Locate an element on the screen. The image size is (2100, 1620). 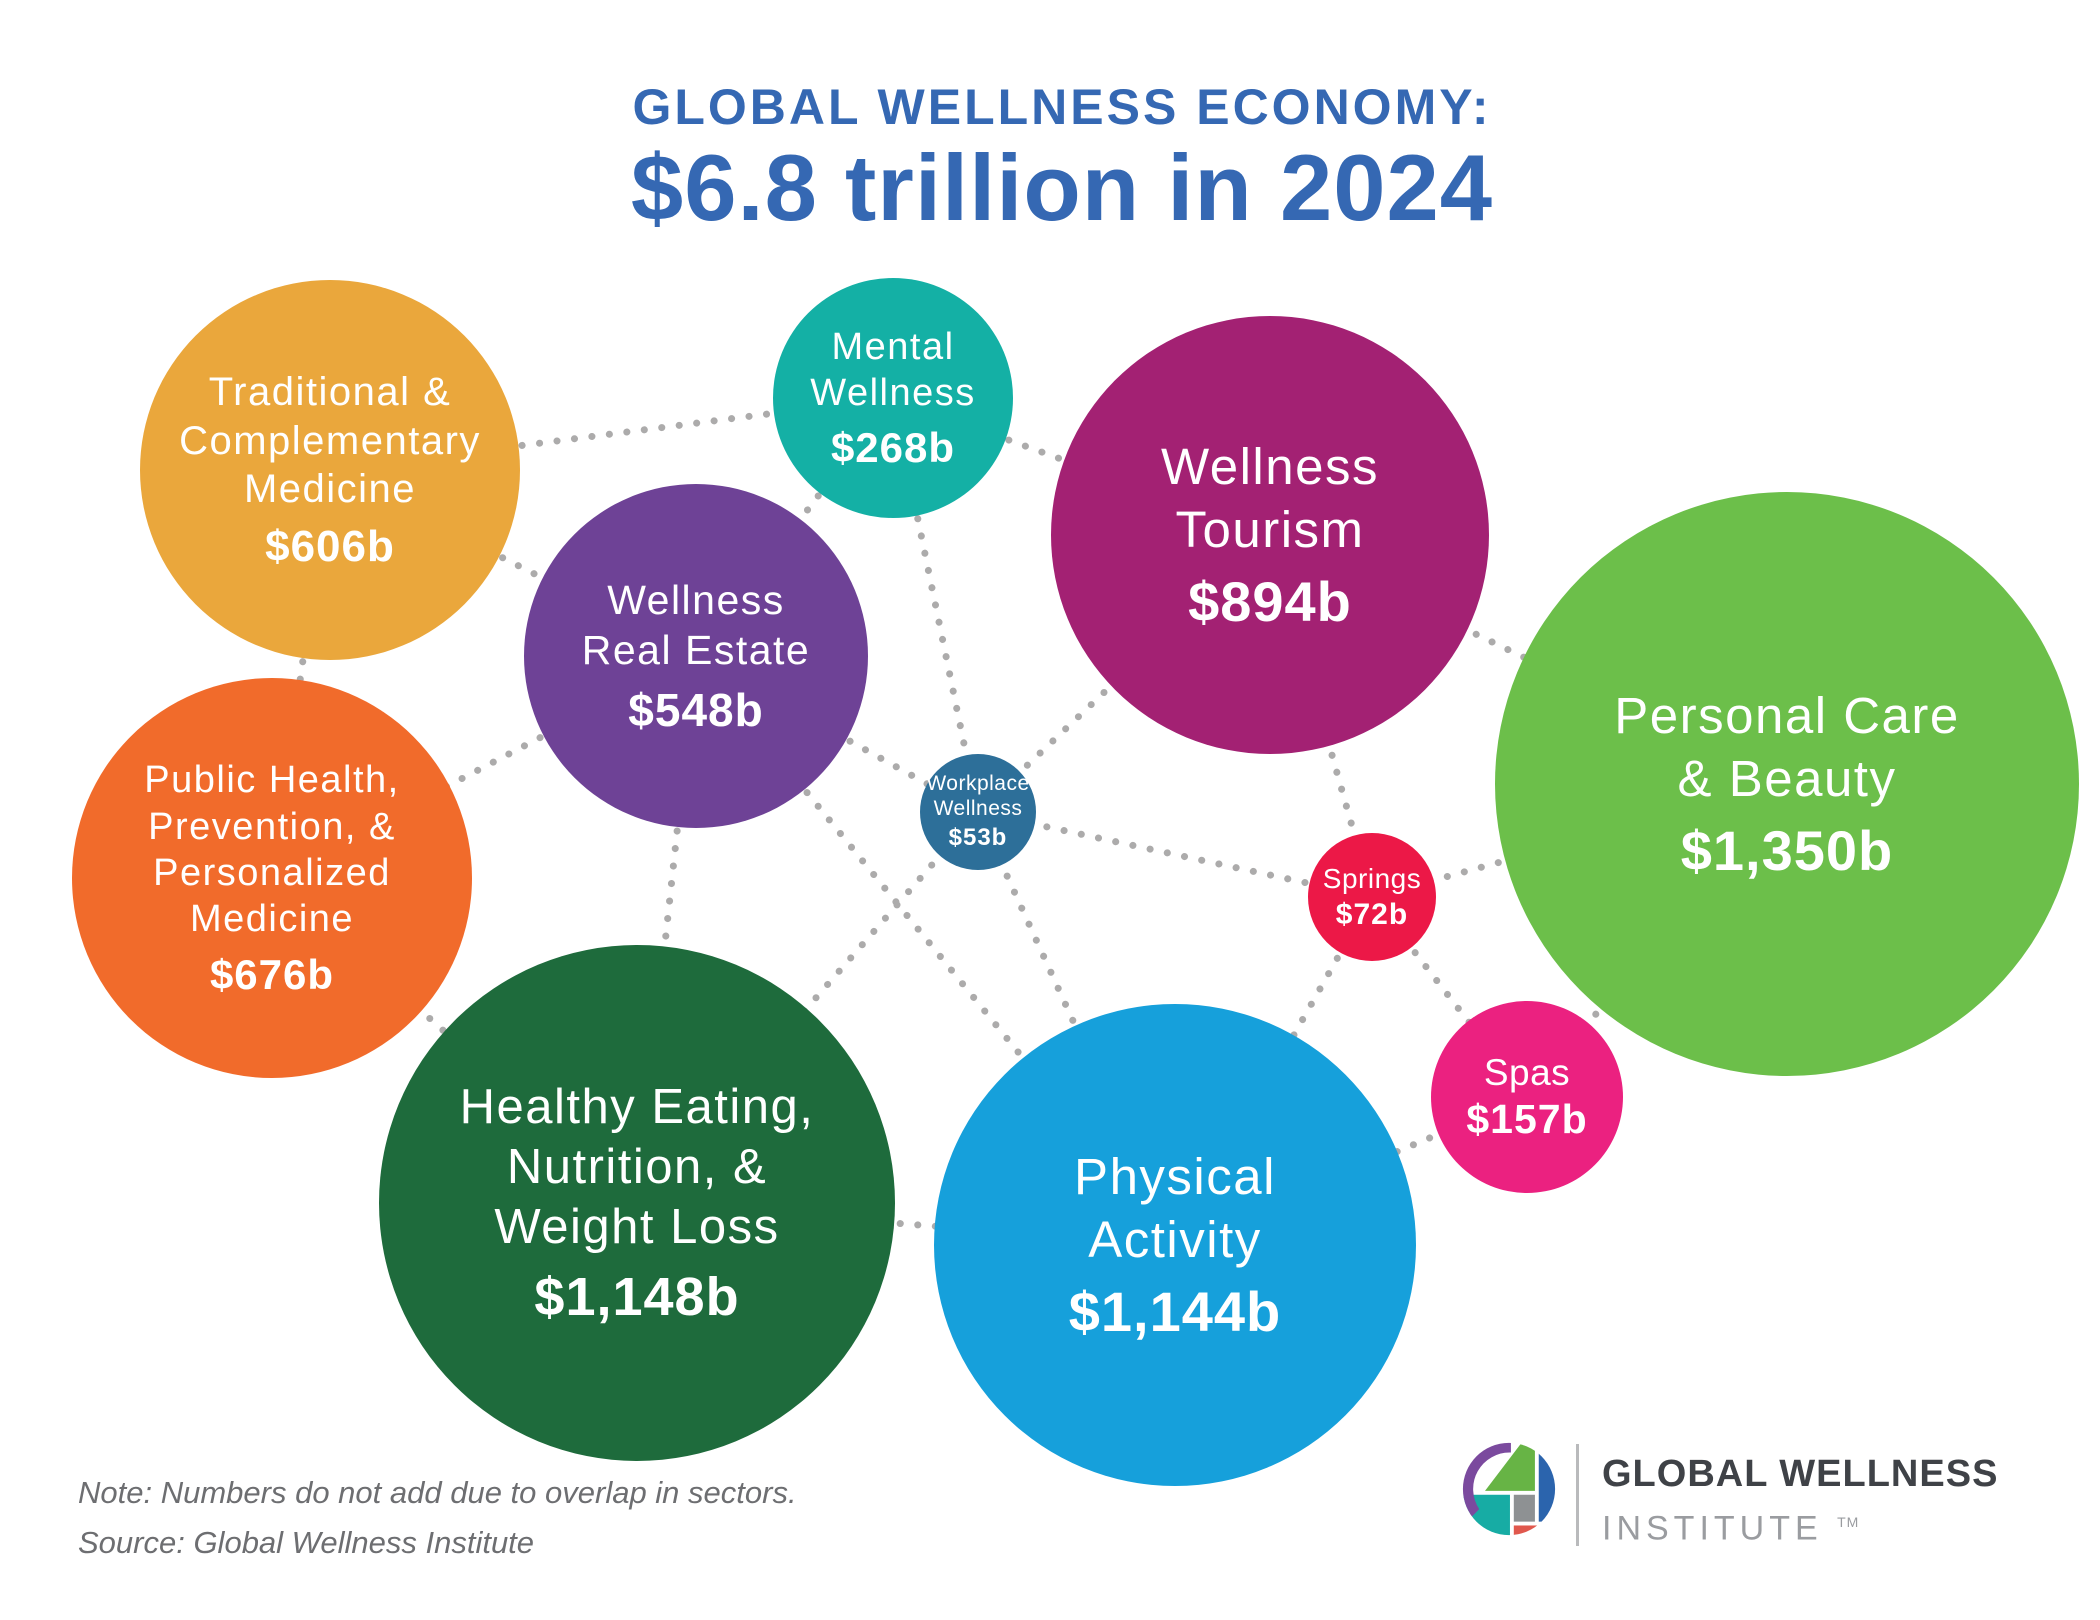
bubble-label-line: Public Health, is located at coordinates (272, 780).